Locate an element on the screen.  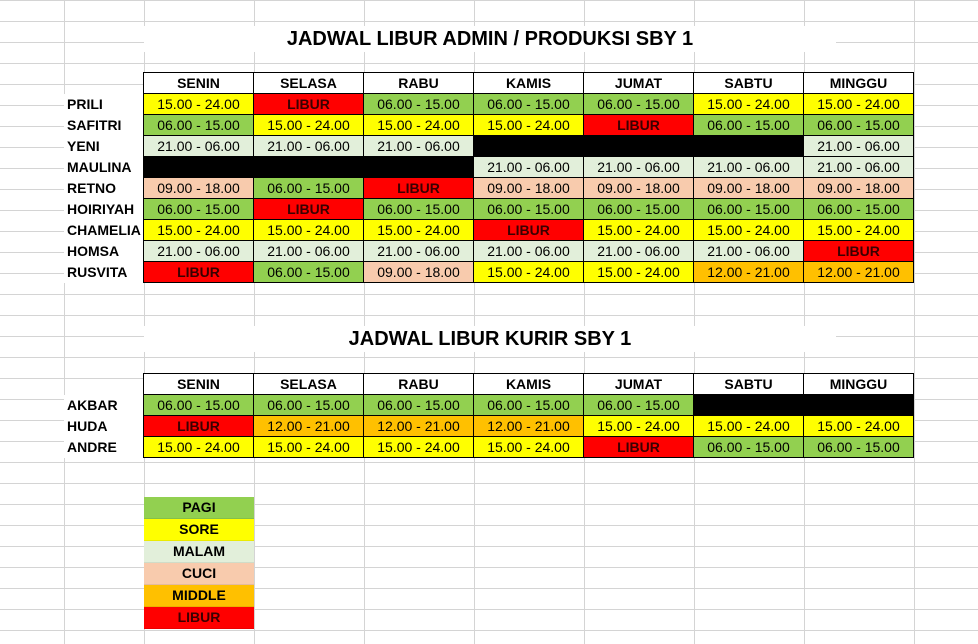
legend-item: SORE is located at coordinates (199, 530).